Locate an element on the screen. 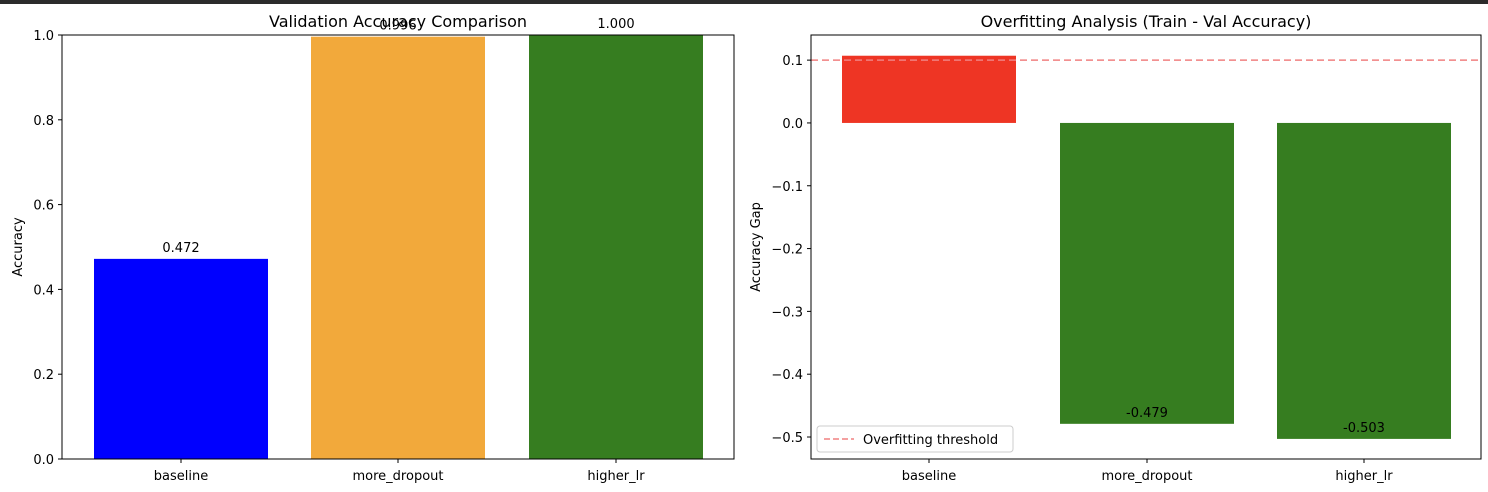  y-tick-label: 0.6 is located at coordinates (43, 206).